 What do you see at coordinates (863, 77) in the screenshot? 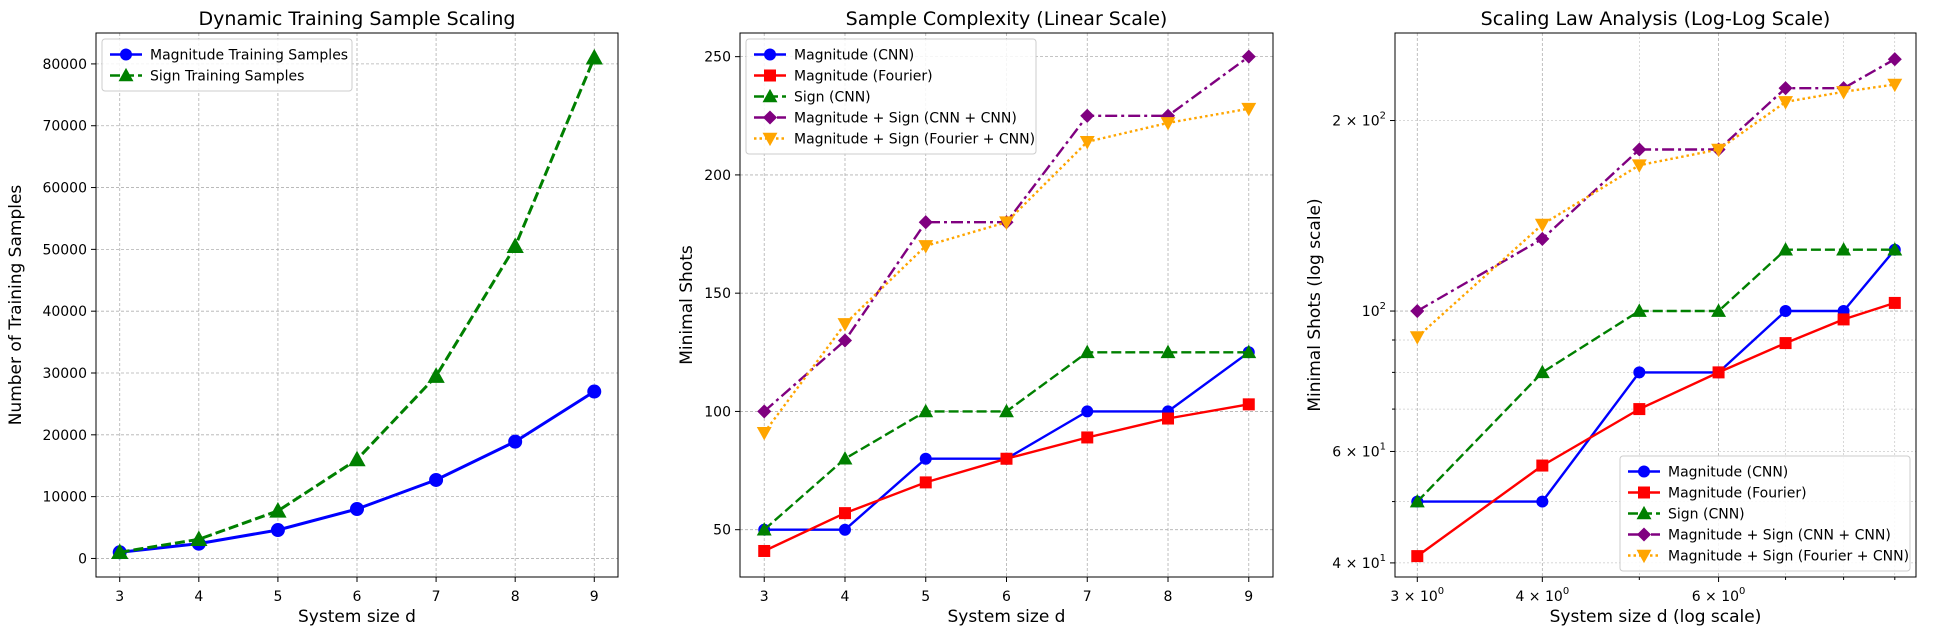
I see `legend-label: Magnitude (Fourier)` at bounding box center [863, 77].